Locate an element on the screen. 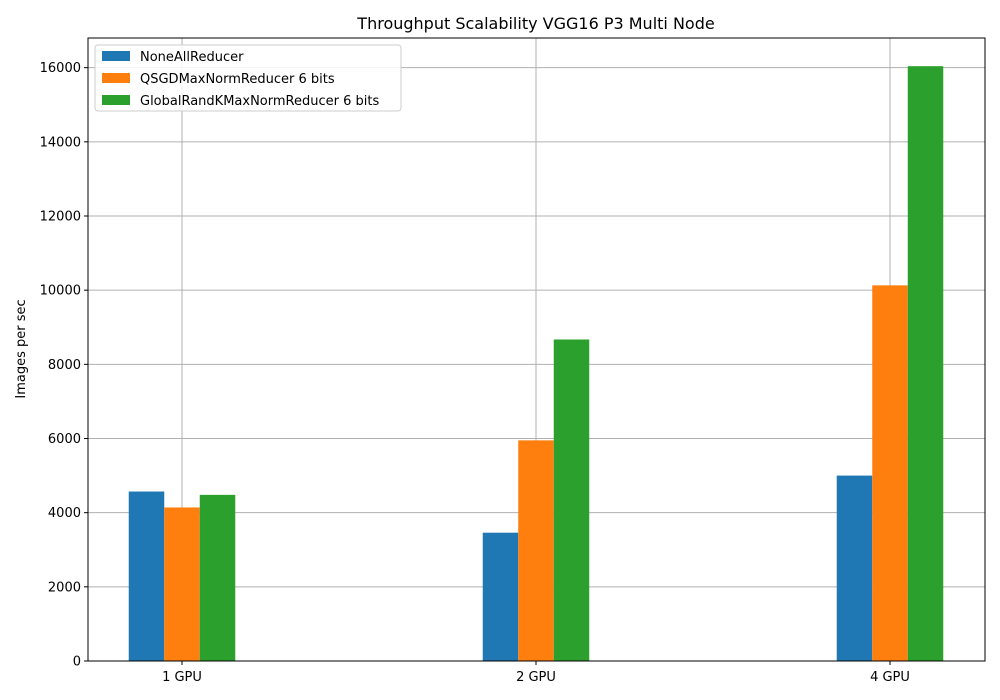 This screenshot has width=1000, height=700. y-tick-label: 10000 is located at coordinates (60, 291).